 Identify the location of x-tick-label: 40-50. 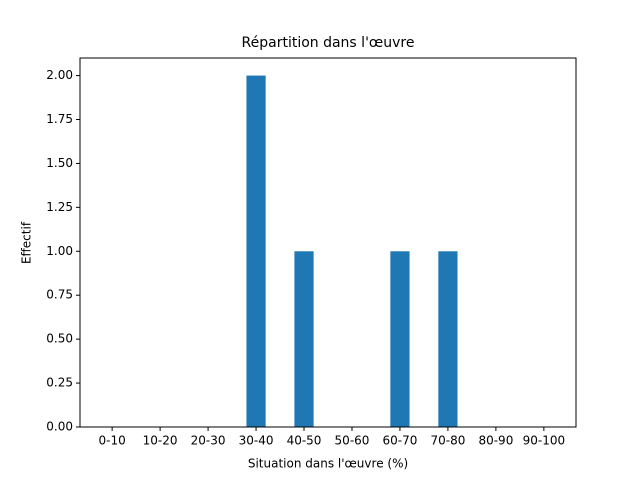
(304, 441).